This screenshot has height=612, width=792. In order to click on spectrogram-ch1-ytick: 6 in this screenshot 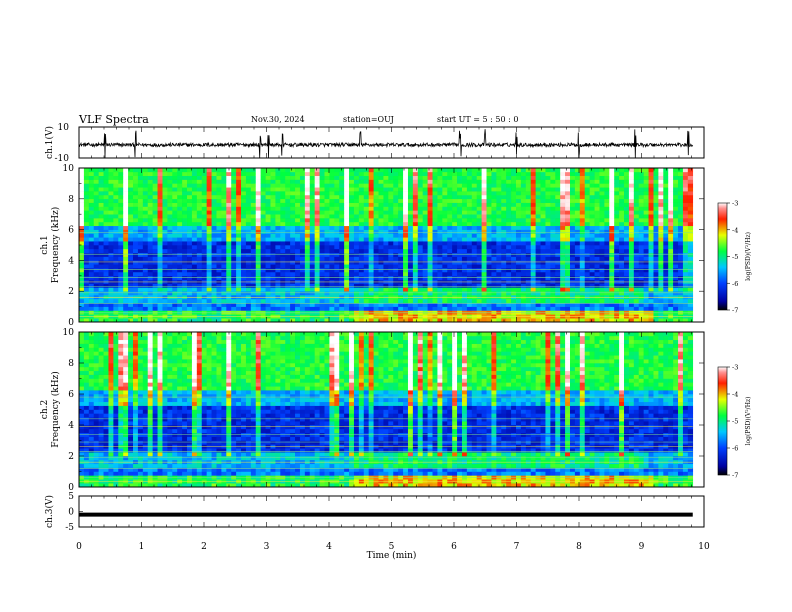, I will do `click(71, 231)`.